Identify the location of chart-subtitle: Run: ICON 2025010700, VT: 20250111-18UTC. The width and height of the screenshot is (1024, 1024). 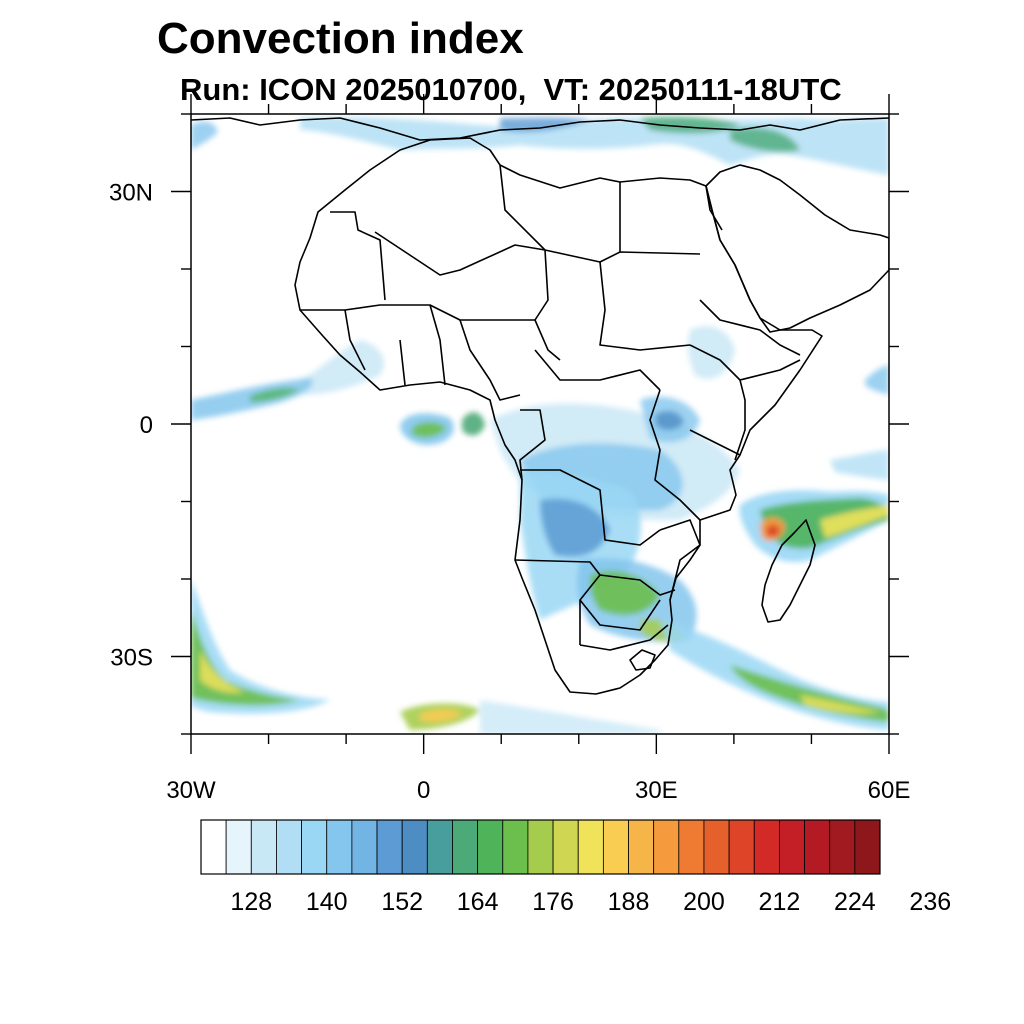
(511, 89).